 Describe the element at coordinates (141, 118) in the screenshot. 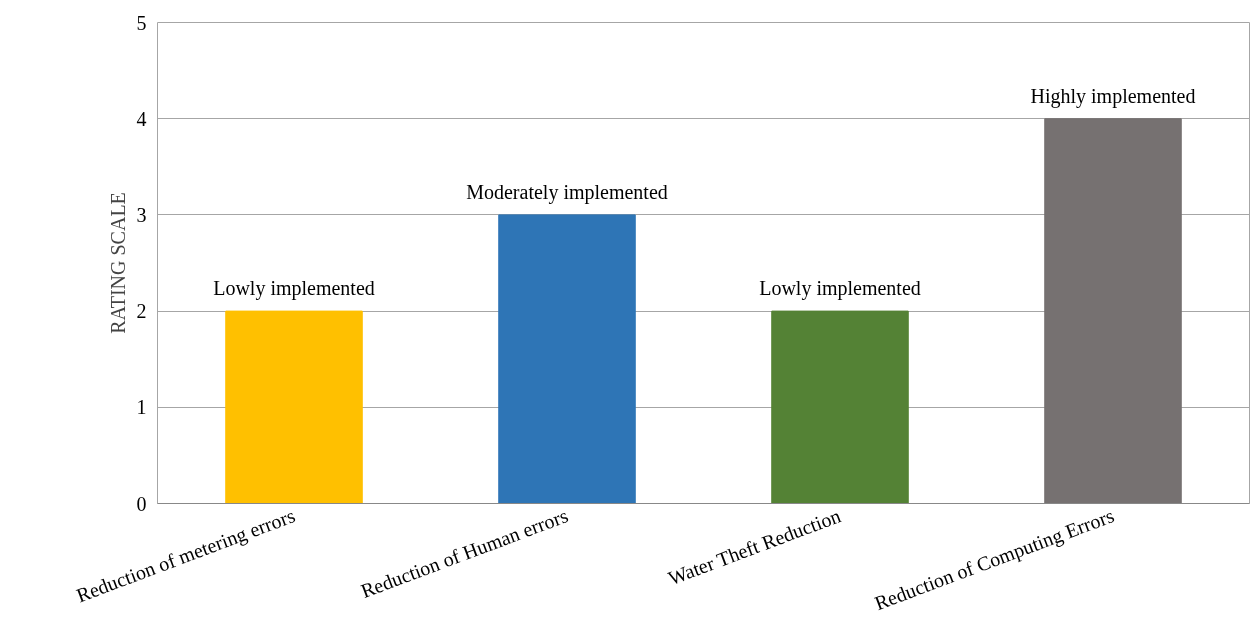

I see `y-tick-label: 4` at that location.